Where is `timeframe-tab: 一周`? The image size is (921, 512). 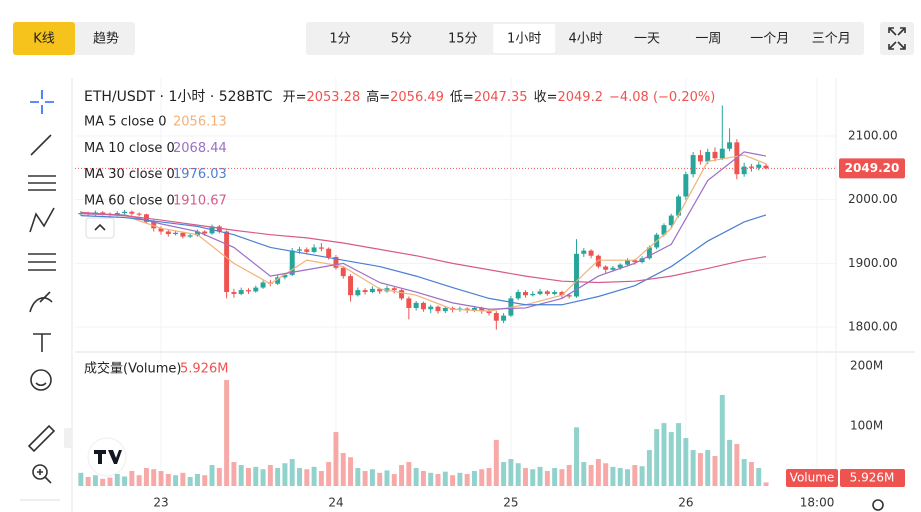 timeframe-tab: 一周 is located at coordinates (708, 39).